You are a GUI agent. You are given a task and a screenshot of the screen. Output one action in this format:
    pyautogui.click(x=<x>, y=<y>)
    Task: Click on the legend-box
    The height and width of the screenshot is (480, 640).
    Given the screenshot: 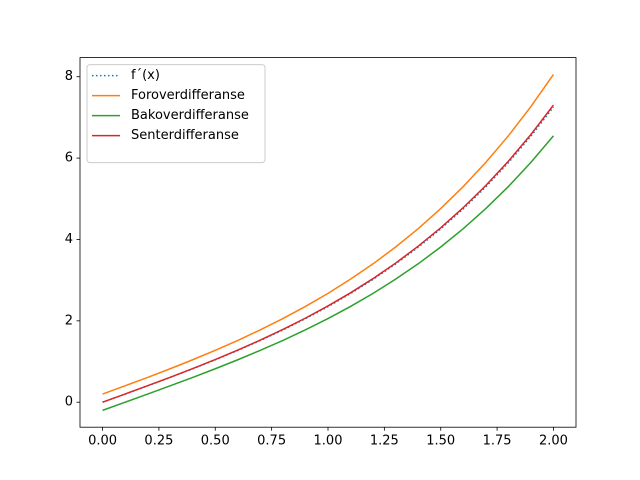 What is the action you would take?
    pyautogui.click(x=176, y=114)
    